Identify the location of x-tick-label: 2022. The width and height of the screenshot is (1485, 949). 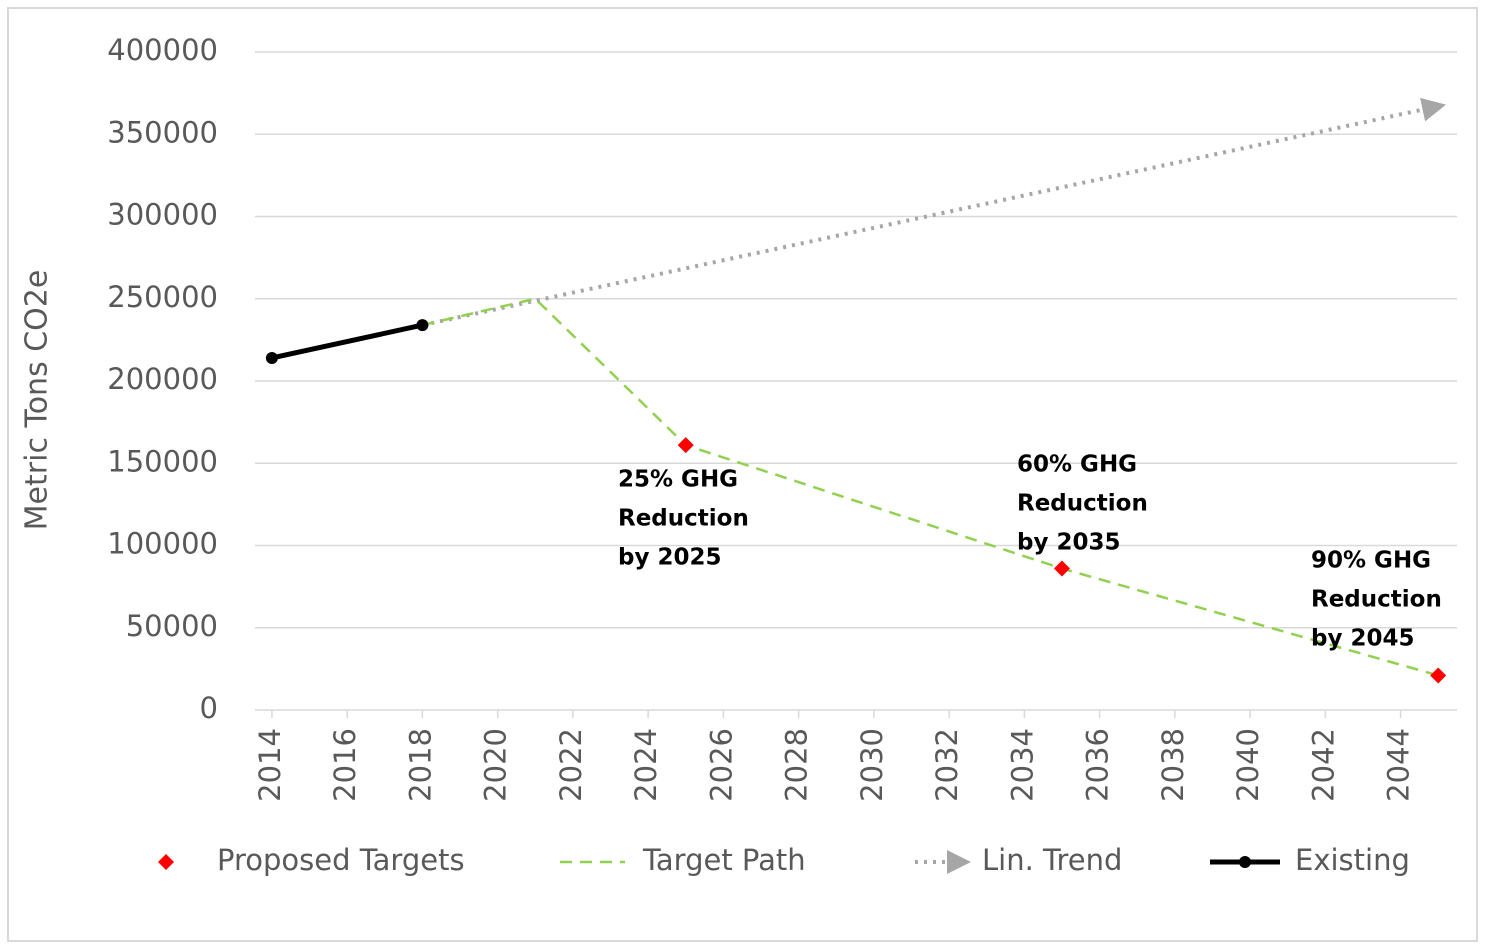
(571, 765).